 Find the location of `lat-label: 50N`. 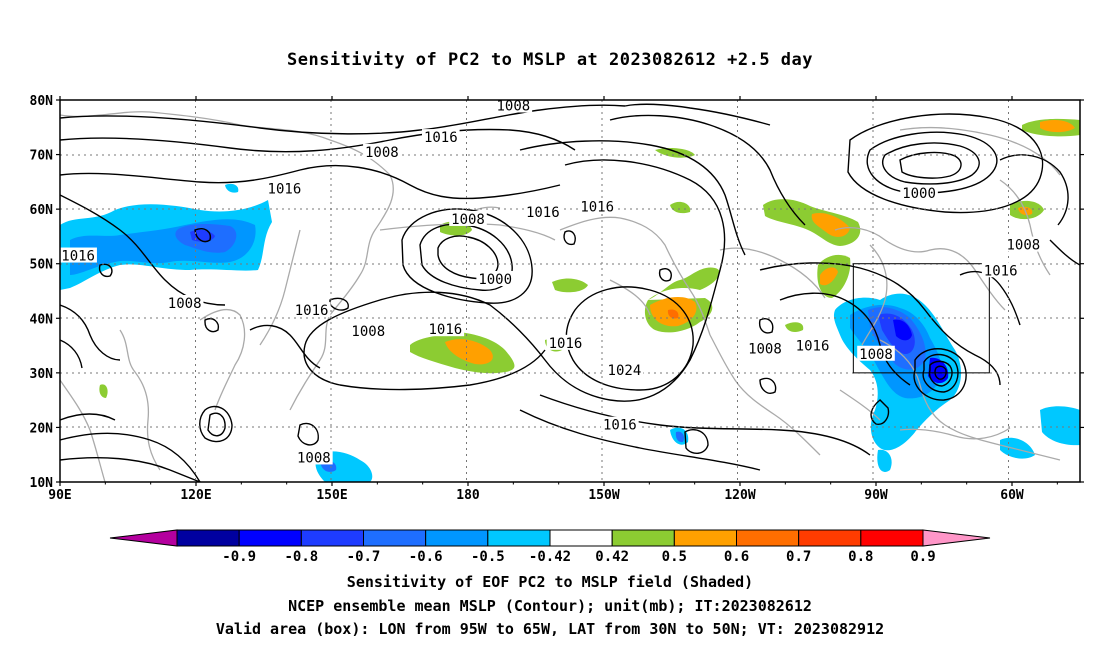

lat-label: 50N is located at coordinates (42, 265).